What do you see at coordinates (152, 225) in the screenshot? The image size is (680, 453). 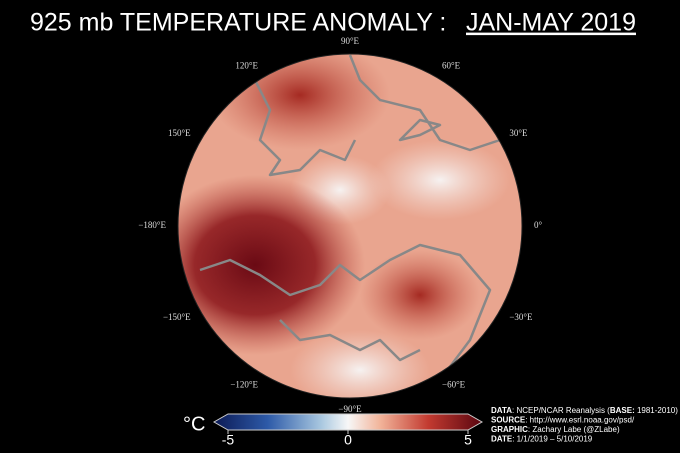 I see `longitude-label: −180°E` at bounding box center [152, 225].